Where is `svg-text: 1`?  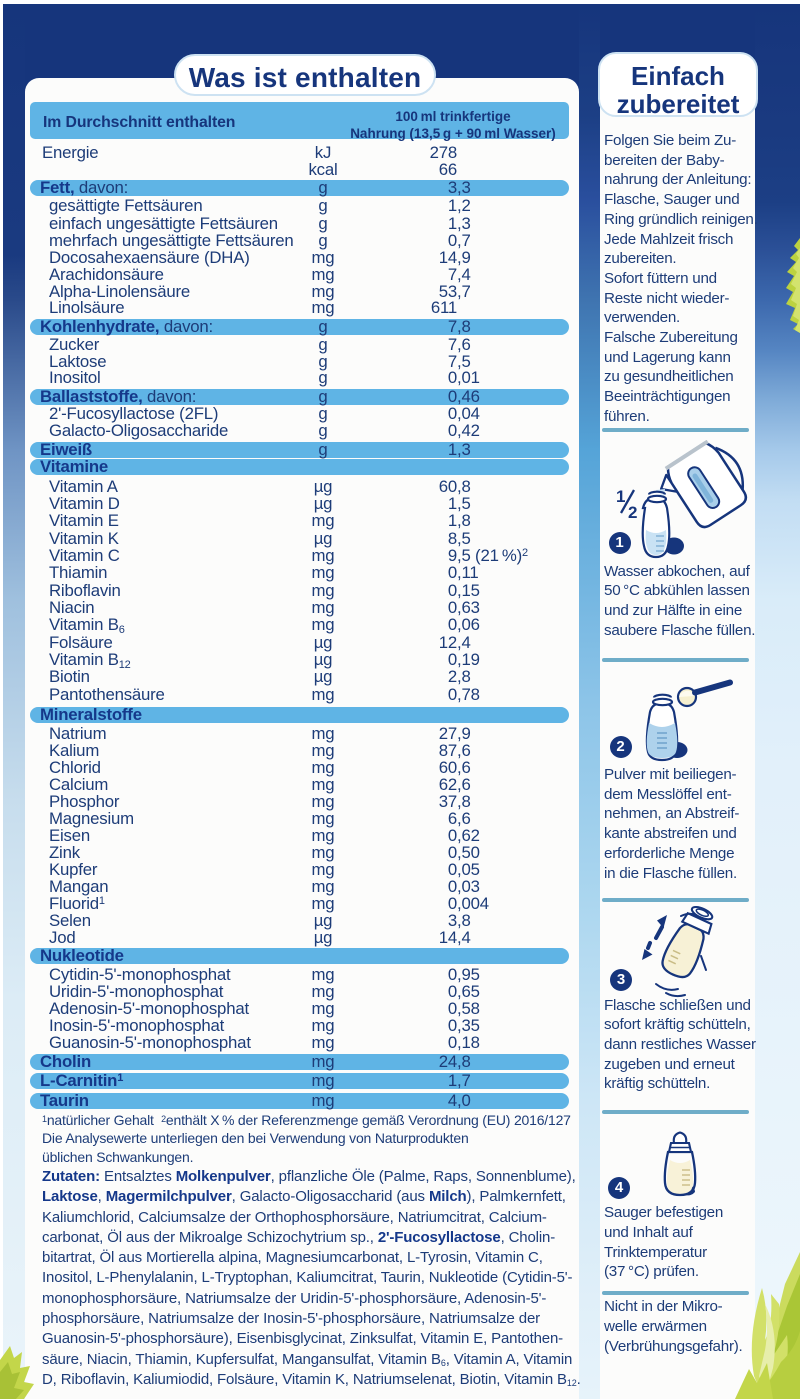
svg-text: 1 is located at coordinates (620, 496).